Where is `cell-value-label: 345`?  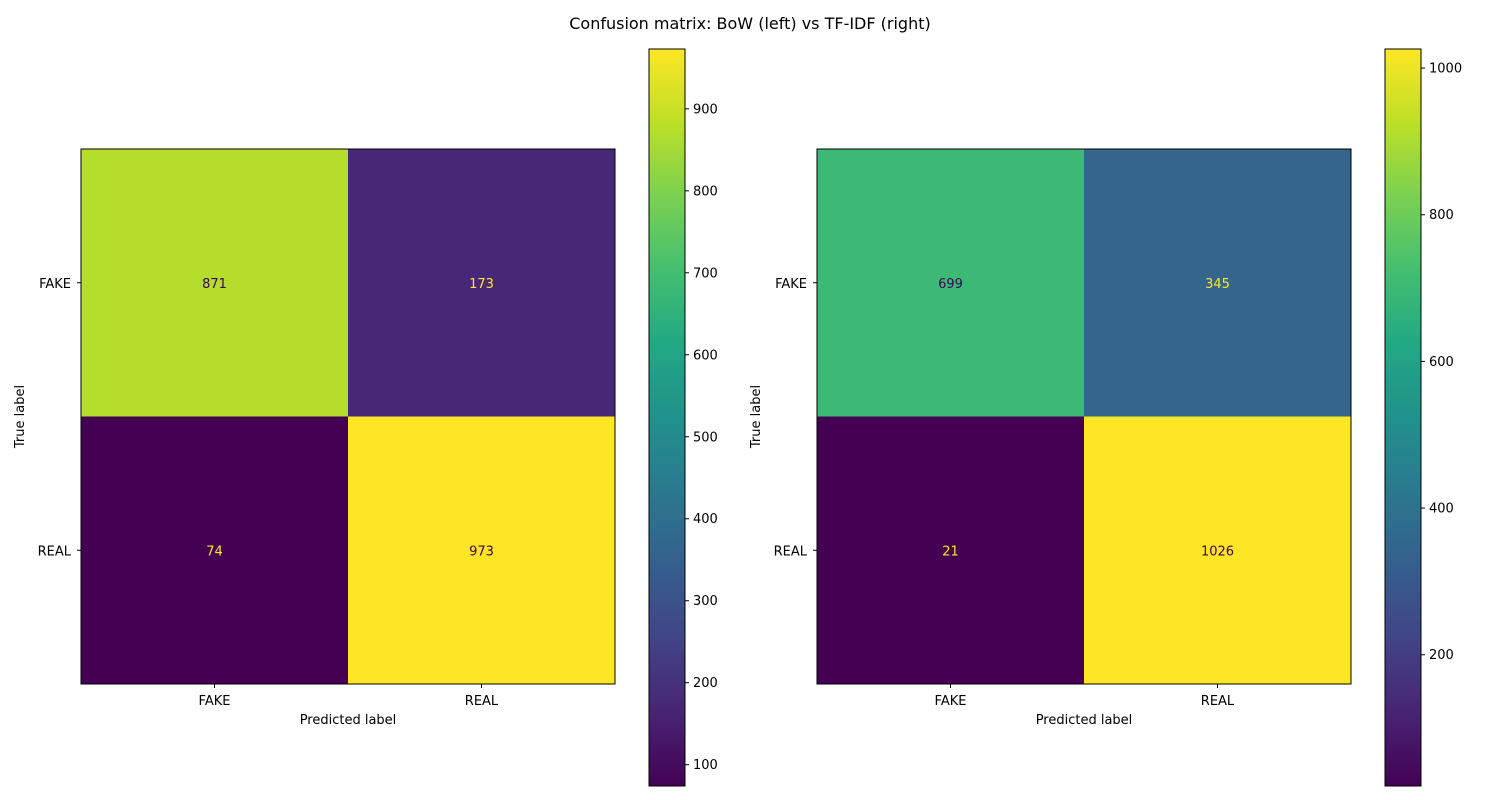 cell-value-label: 345 is located at coordinates (1217, 284).